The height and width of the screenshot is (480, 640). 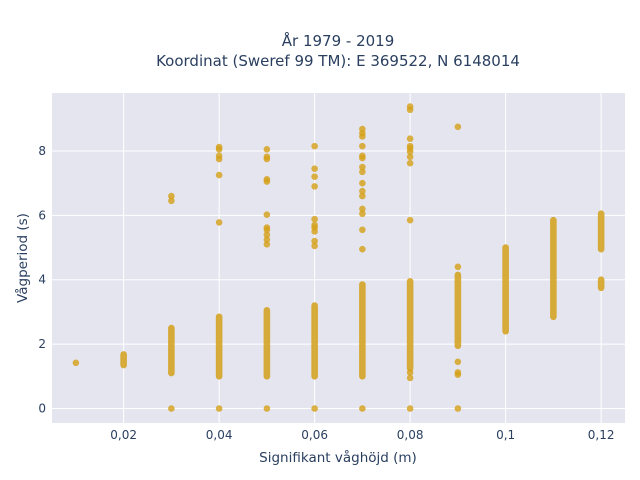 What do you see at coordinates (42, 344) in the screenshot?
I see `y-tick-label: 2` at bounding box center [42, 344].